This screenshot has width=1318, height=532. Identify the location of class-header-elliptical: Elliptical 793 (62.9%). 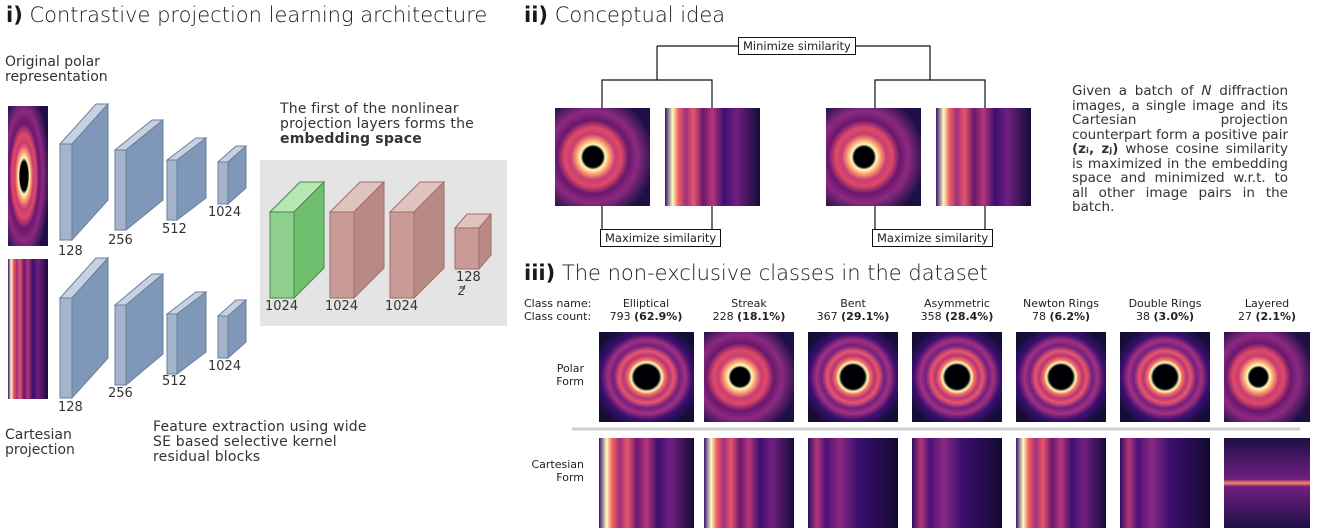
(646, 310).